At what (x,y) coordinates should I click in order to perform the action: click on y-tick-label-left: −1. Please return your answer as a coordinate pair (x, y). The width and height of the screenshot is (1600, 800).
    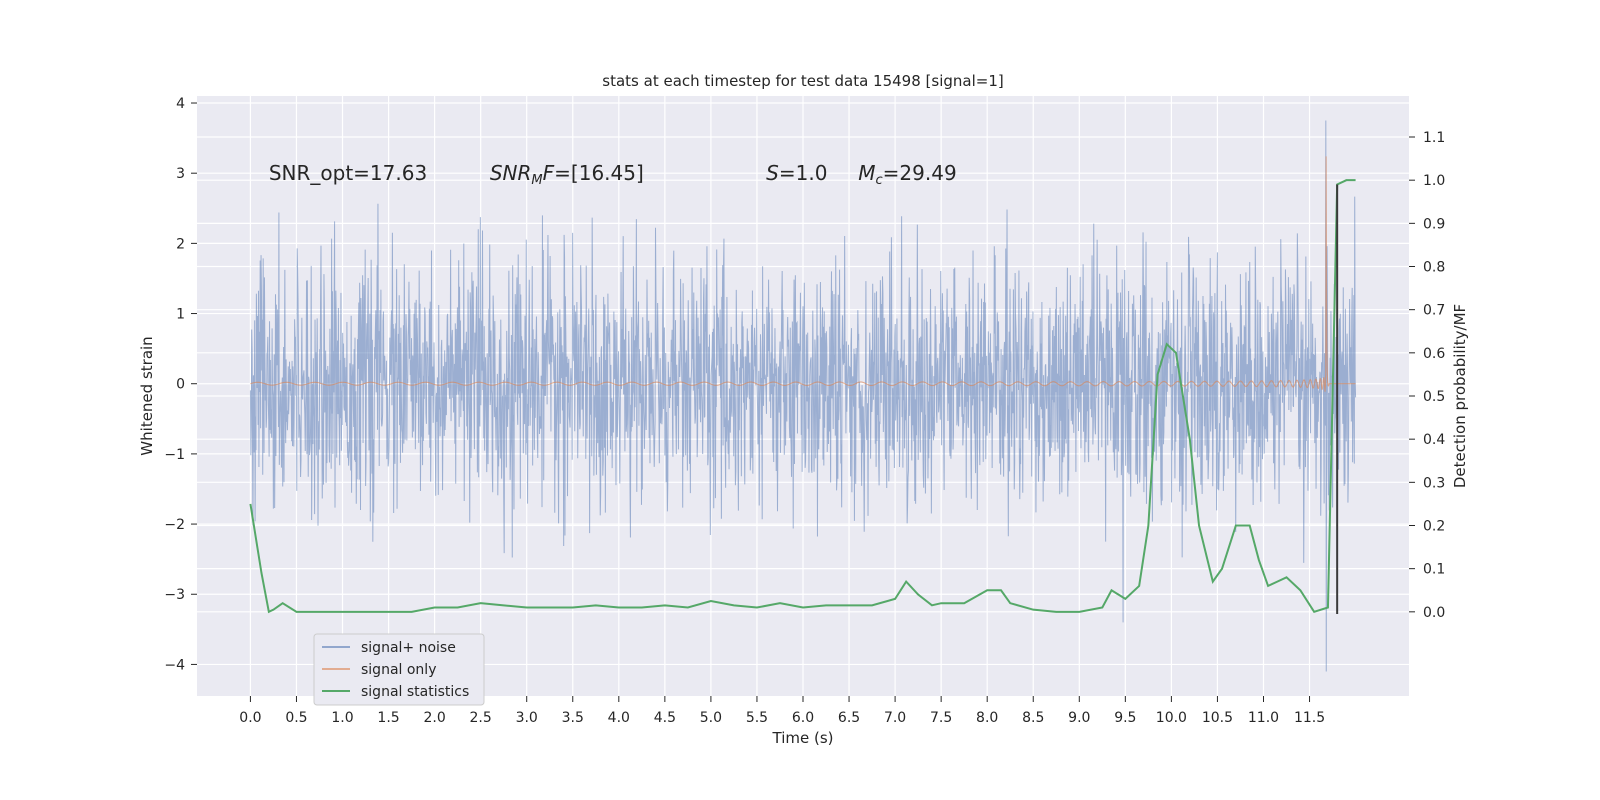
    Looking at the image, I should click on (174, 455).